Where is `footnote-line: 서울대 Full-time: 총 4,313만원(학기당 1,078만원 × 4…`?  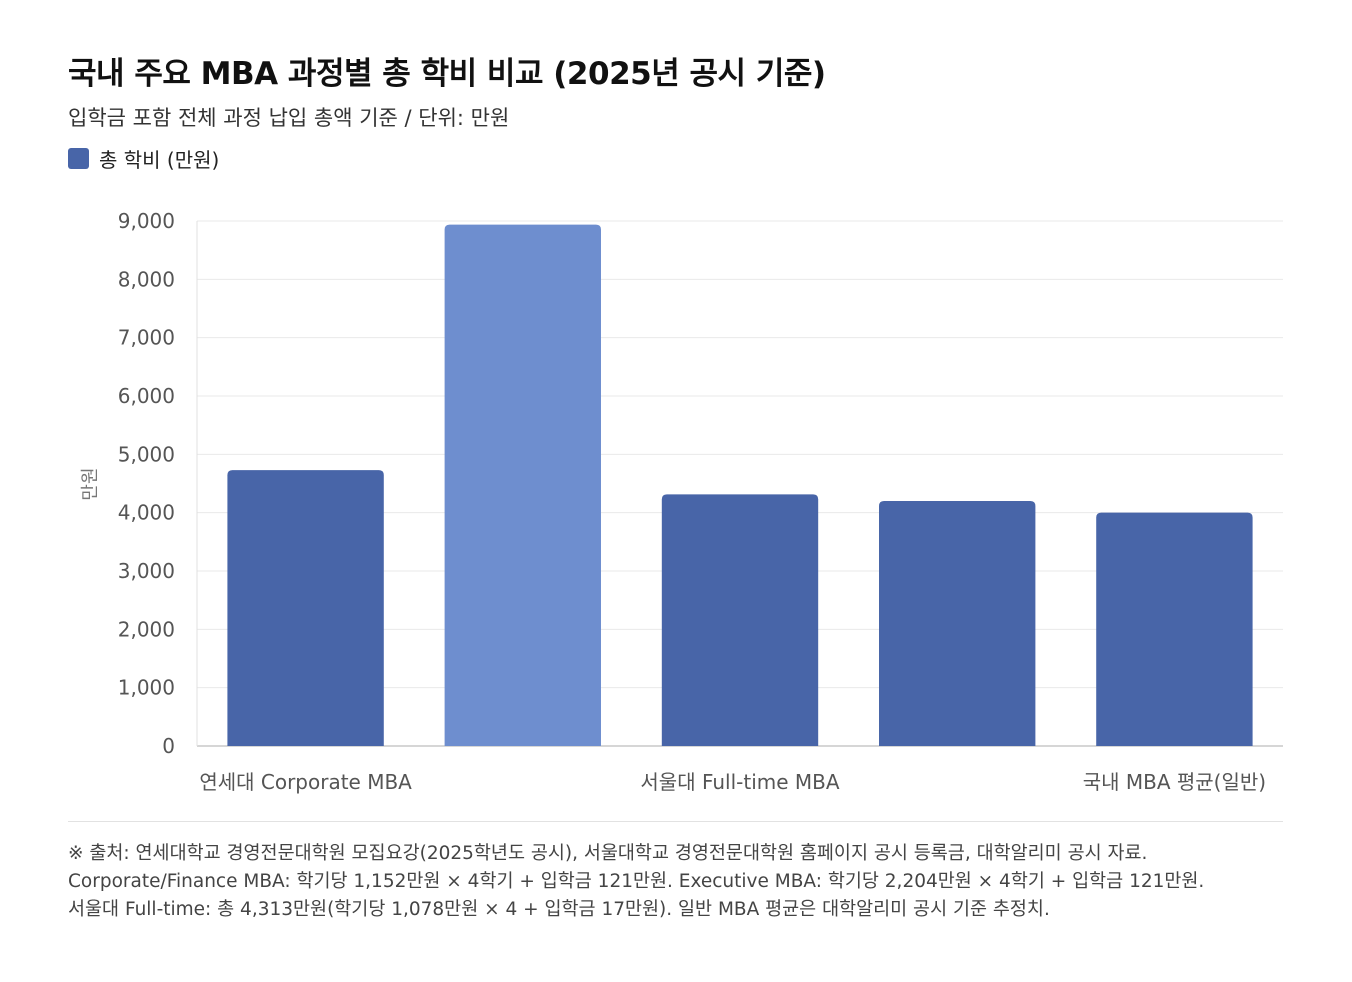
footnote-line: 서울대 Full-time: 총 4,313만원(학기당 1,078만원 × 4… is located at coordinates (559, 909).